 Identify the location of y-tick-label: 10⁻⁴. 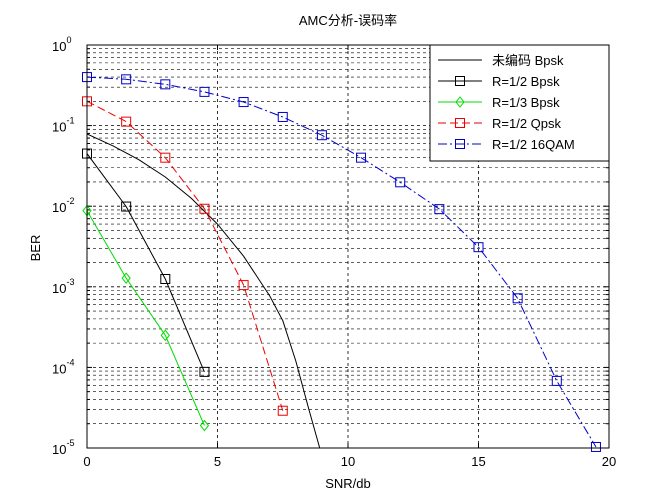
(63, 366).